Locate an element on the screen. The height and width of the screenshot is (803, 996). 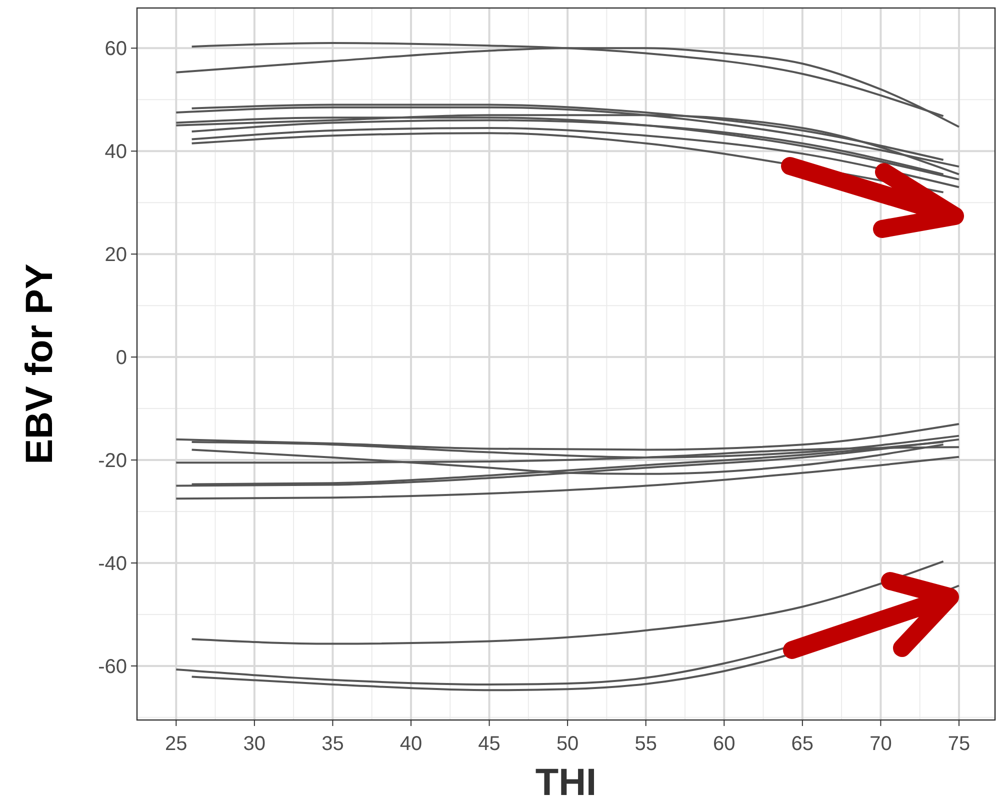
y-tick-label: -20 is located at coordinates (112, 461).